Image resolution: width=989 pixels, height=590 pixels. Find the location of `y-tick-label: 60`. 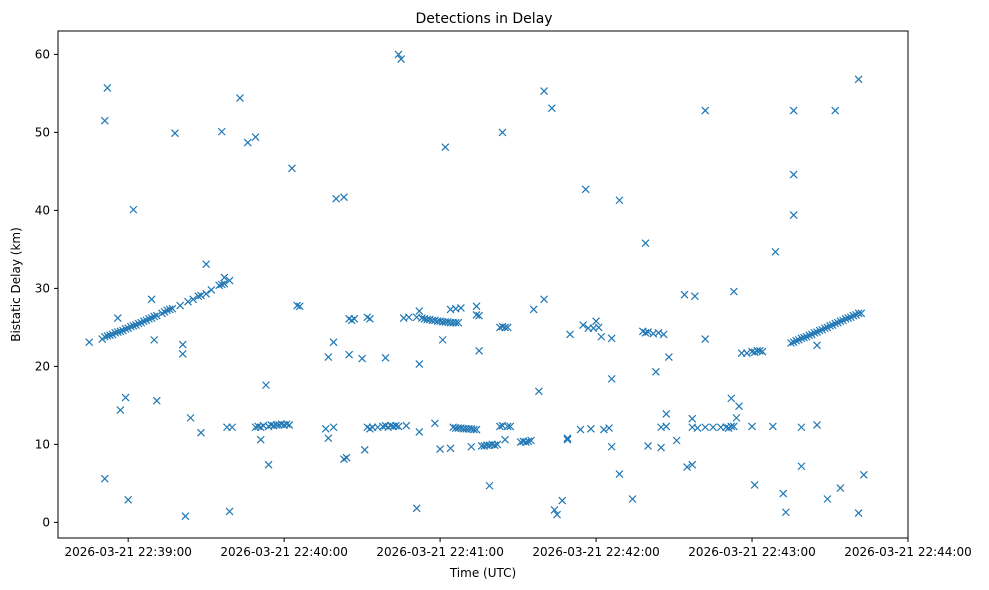

y-tick-label: 60 is located at coordinates (42, 54).